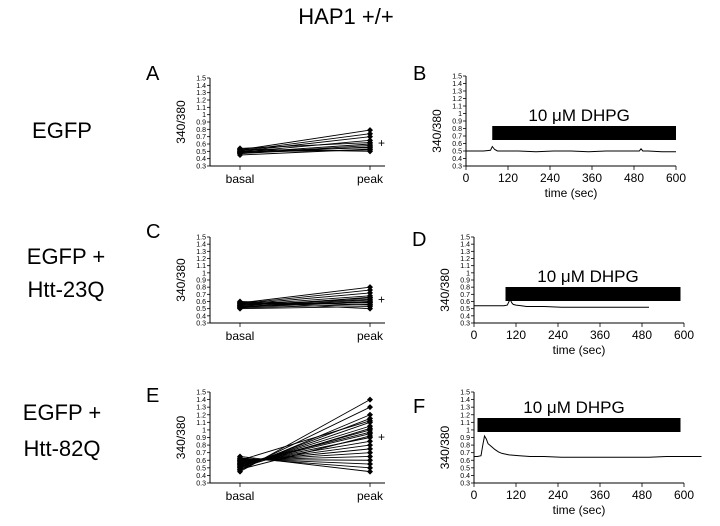 This screenshot has height=526, width=720. Describe the element at coordinates (153, 232) in the screenshot. I see `panel-letter: C` at that location.